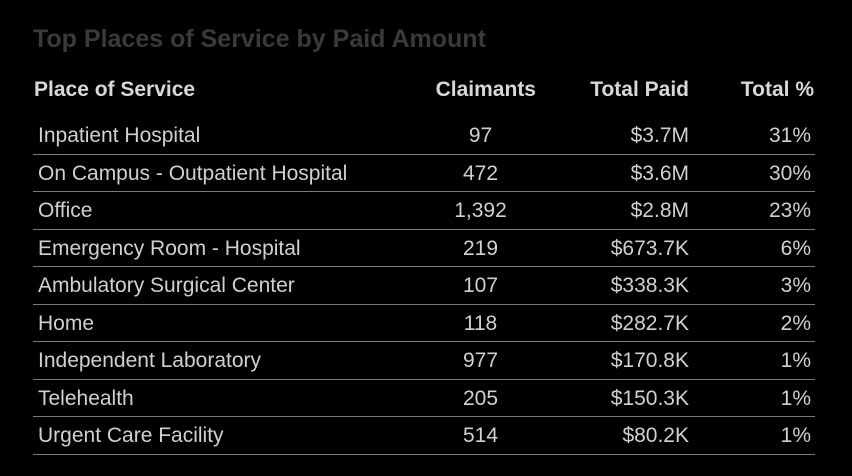 The height and width of the screenshot is (476, 852). I want to click on table-row: Emergency Room - Hospital 219 $673.7K 6%, so click(424, 248).